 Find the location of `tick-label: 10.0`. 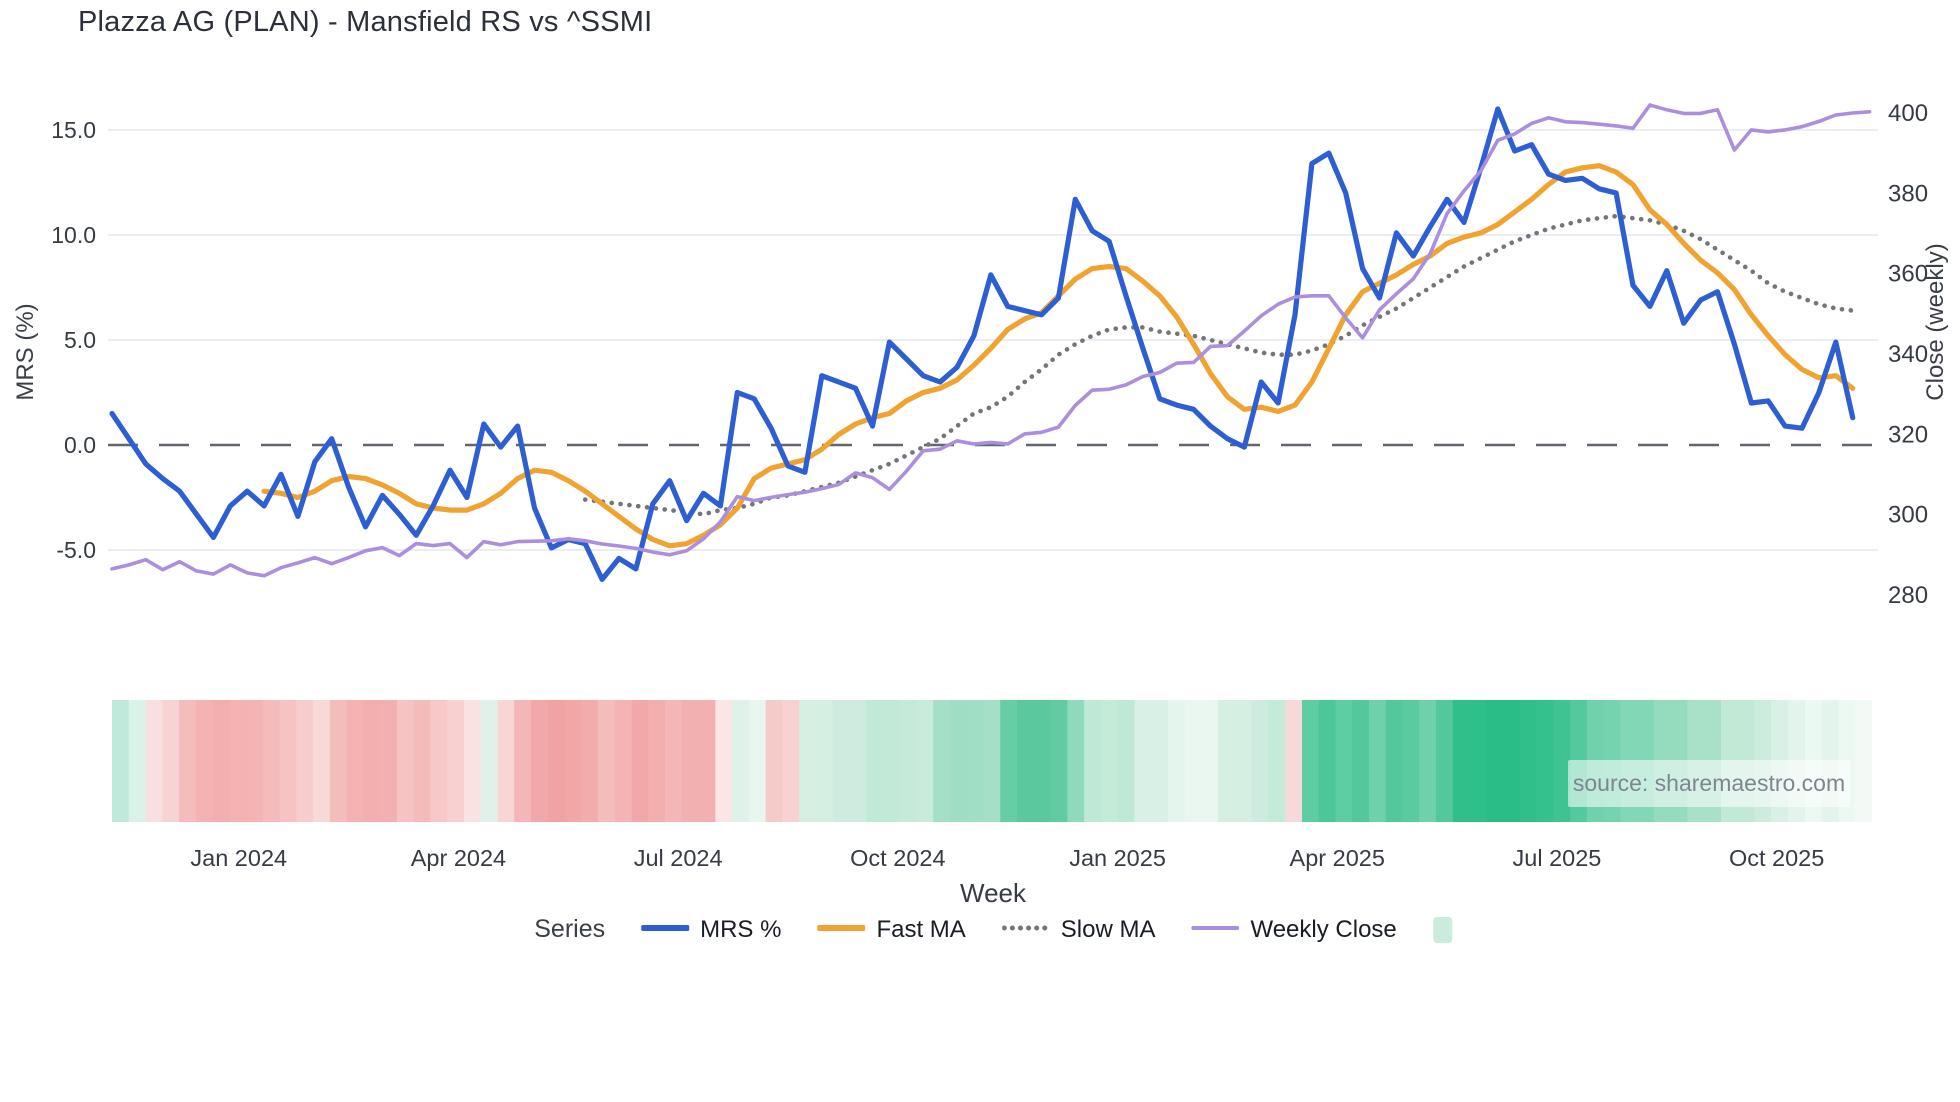

tick-label: 10.0 is located at coordinates (73, 235).